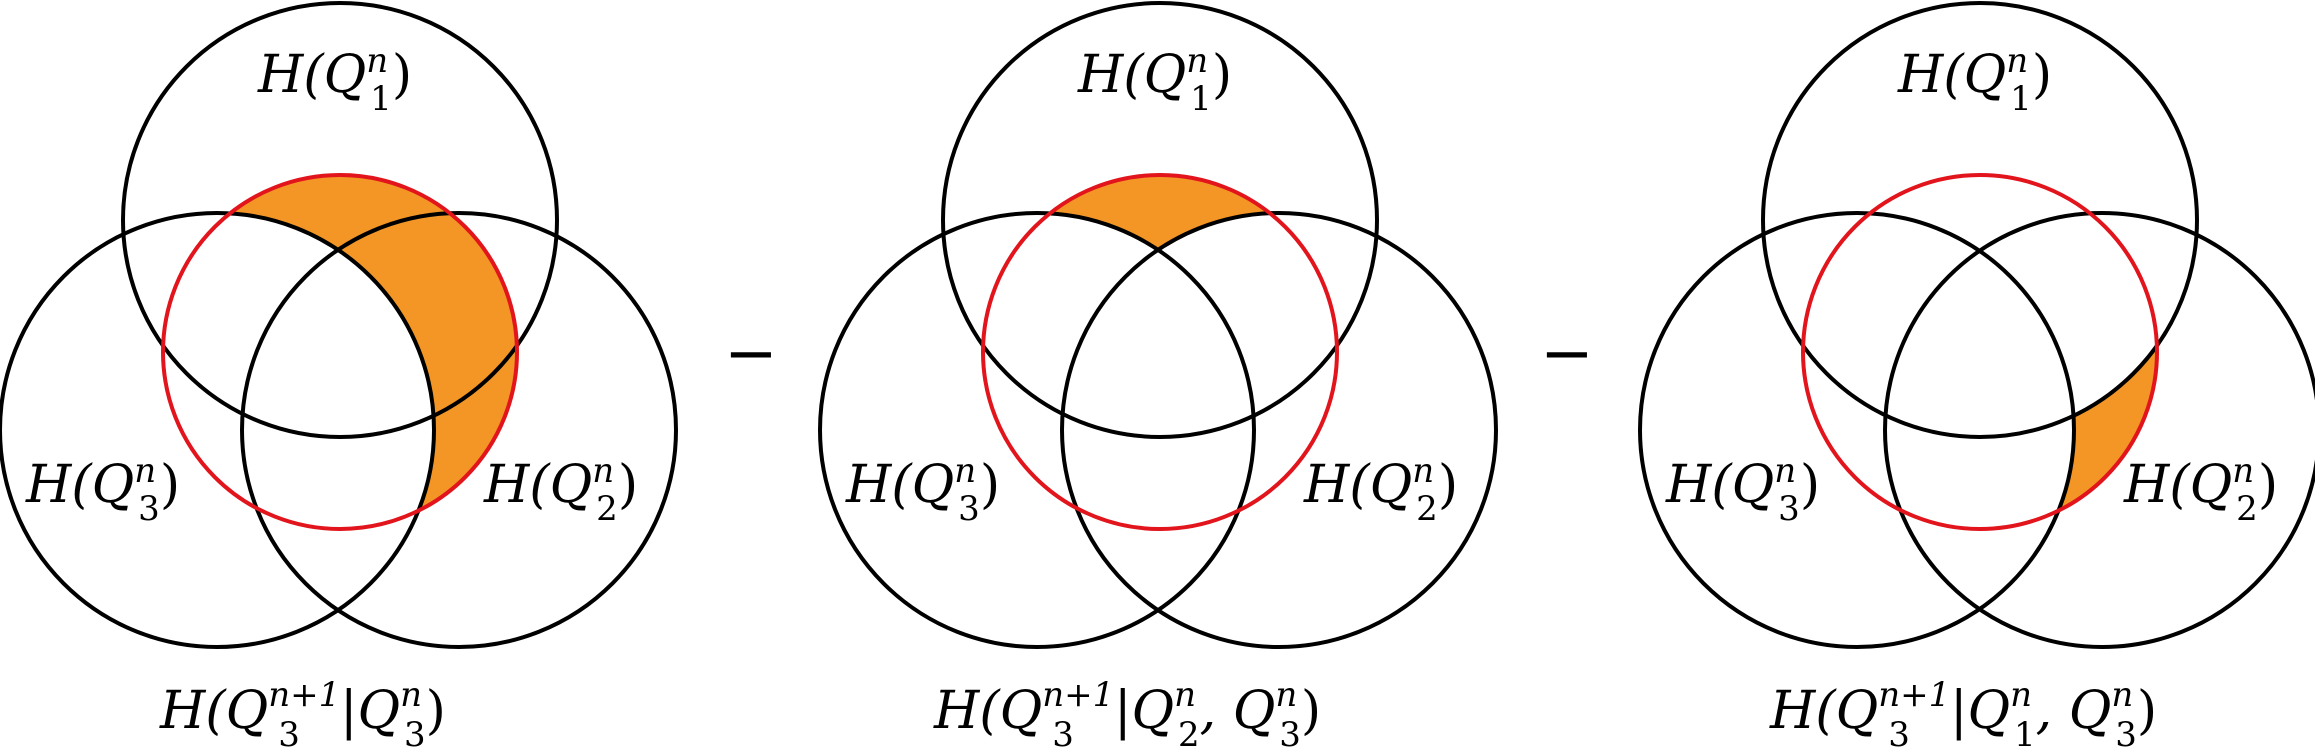 The image size is (2315, 751). Describe the element at coordinates (1567, 354) in the screenshot. I see `minus-operator-2: −` at that location.